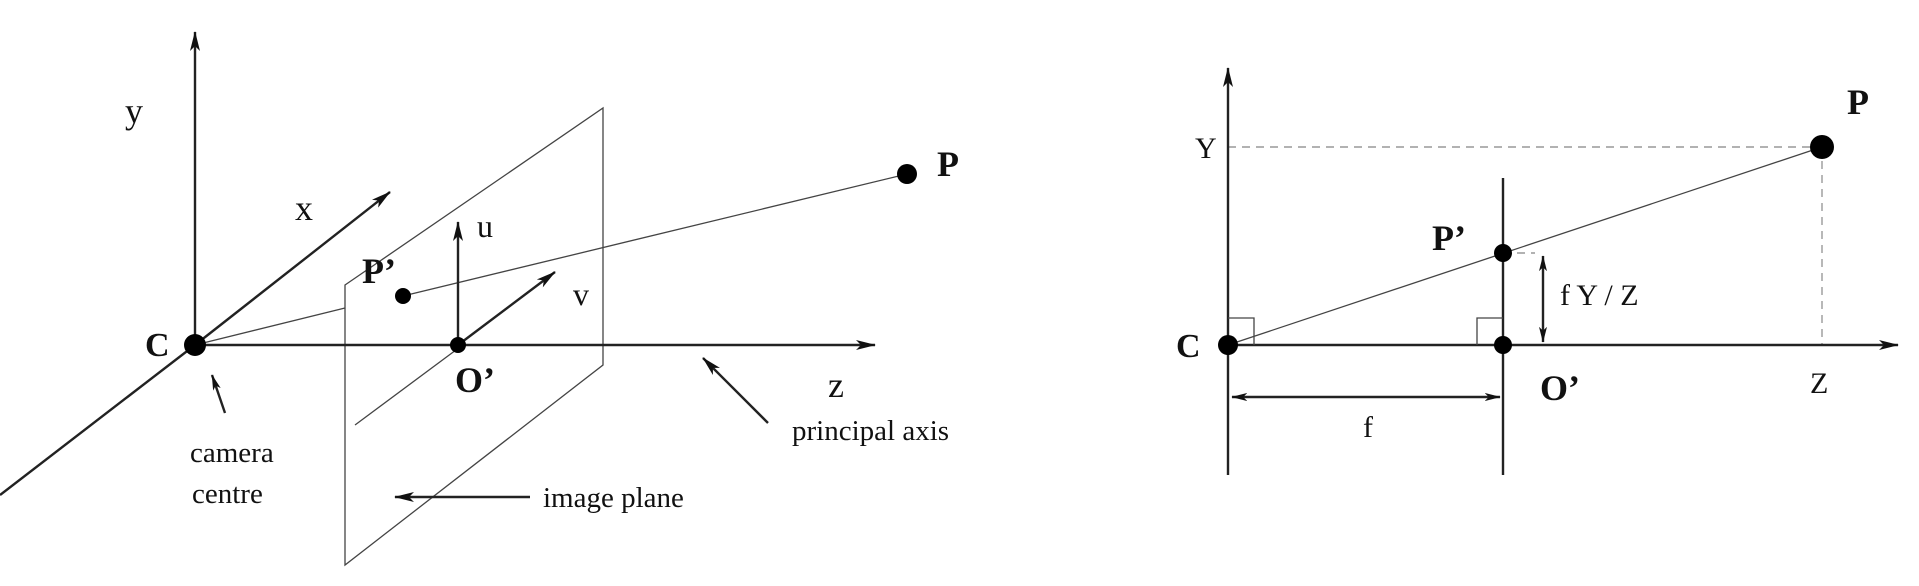  I want to click on p-prime-point-right, so click(1503, 253).